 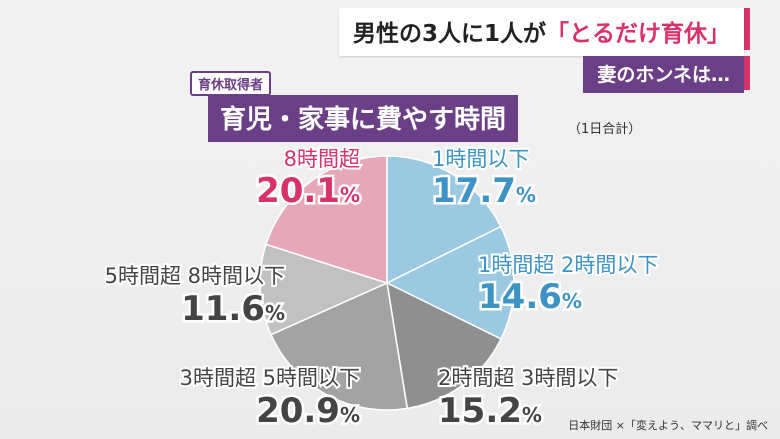 I want to click on chart-note: （1日合計）, so click(x=605, y=129).